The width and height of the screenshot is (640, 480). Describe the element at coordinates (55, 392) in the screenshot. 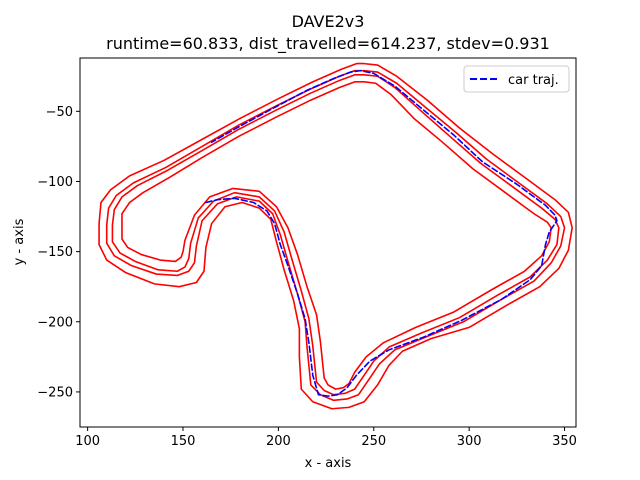

I see `y-tick-label--250: −250` at that location.